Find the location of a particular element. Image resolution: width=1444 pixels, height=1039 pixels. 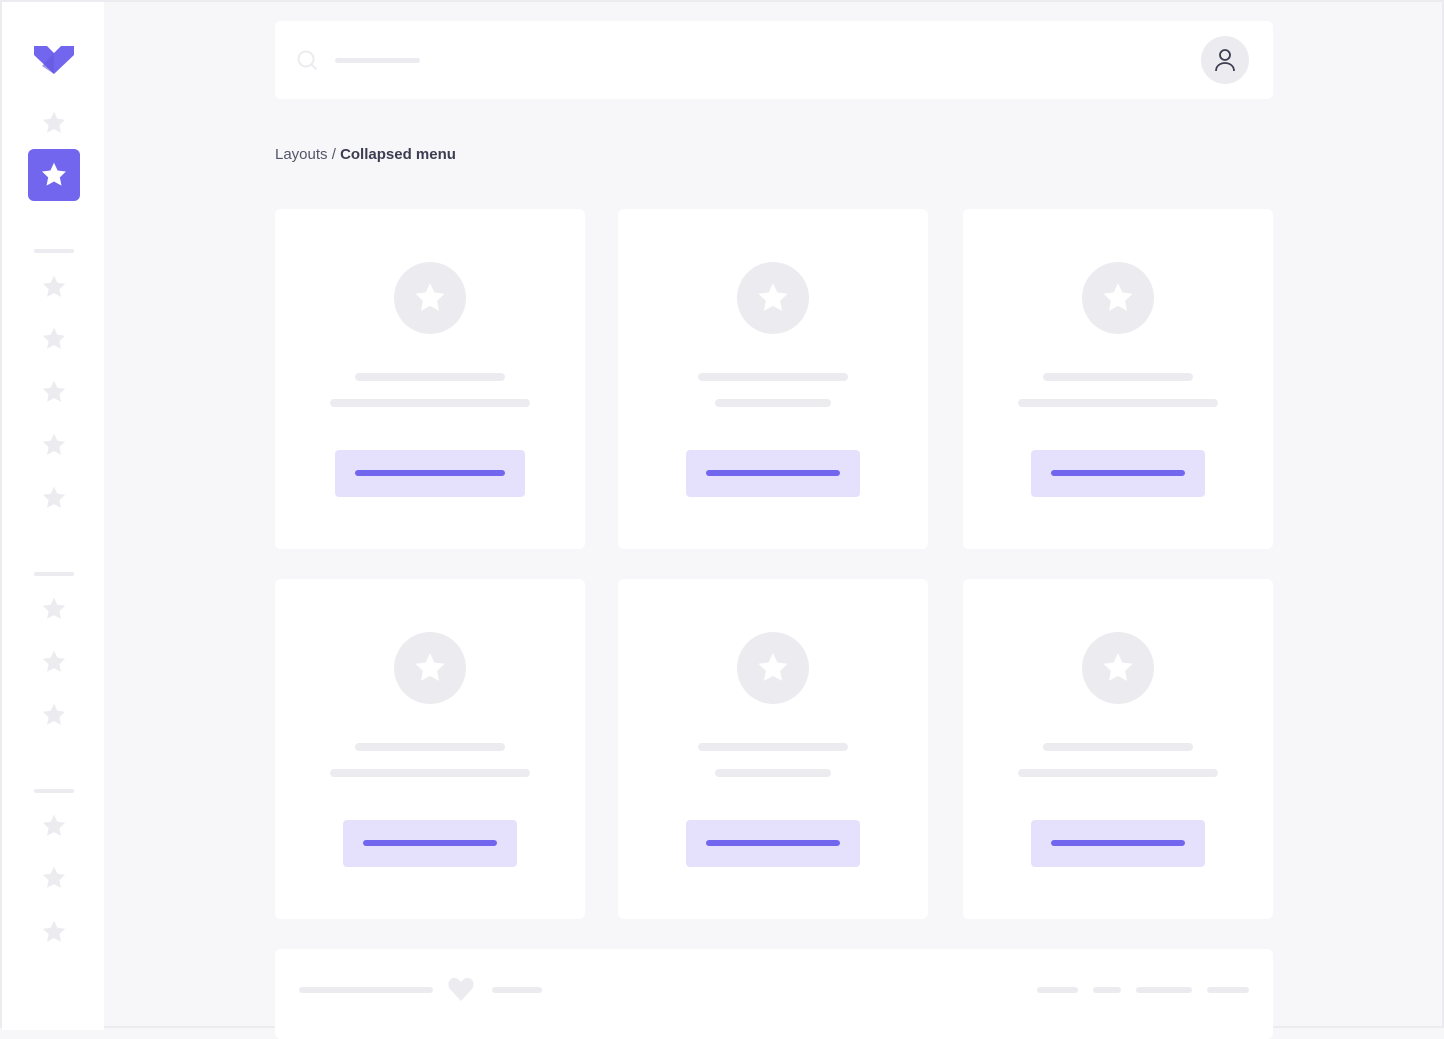

logo-icon is located at coordinates (54, 60).